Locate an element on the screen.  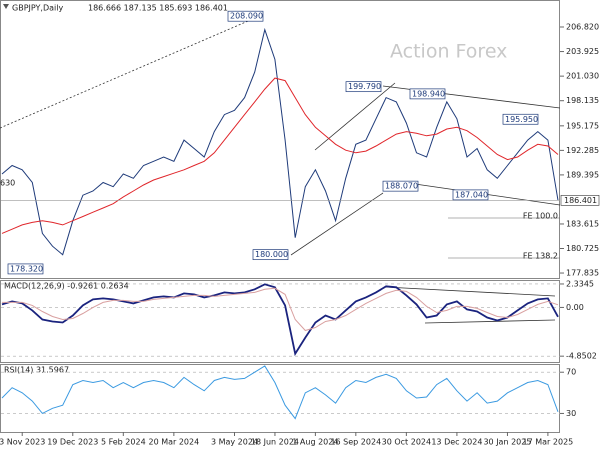
y-tick-label: 201.030 is located at coordinates (582, 76).